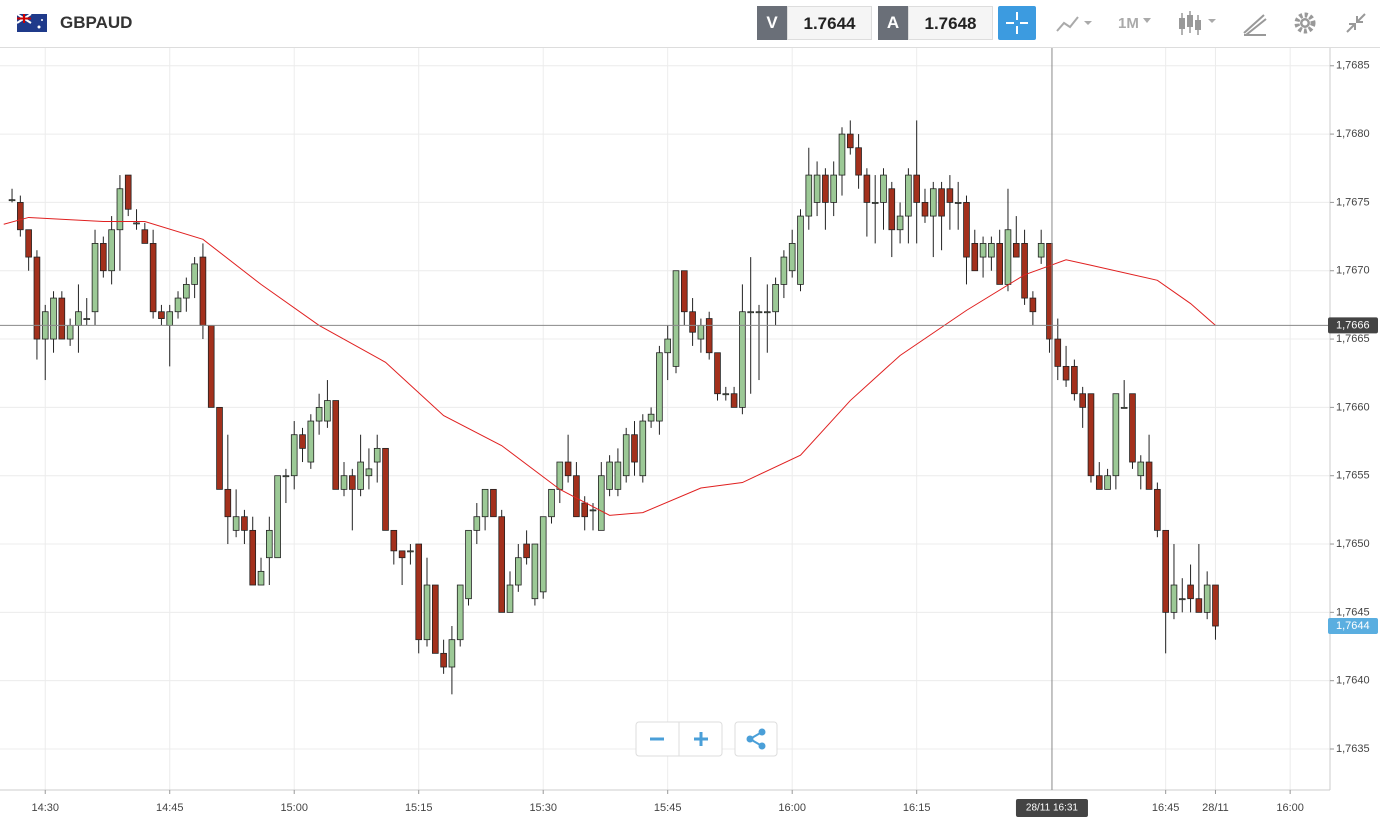 Image resolution: width=1380 pixels, height=824 pixels. What do you see at coordinates (1166, 808) in the screenshot?
I see `x-tick-label: 16:45` at bounding box center [1166, 808].